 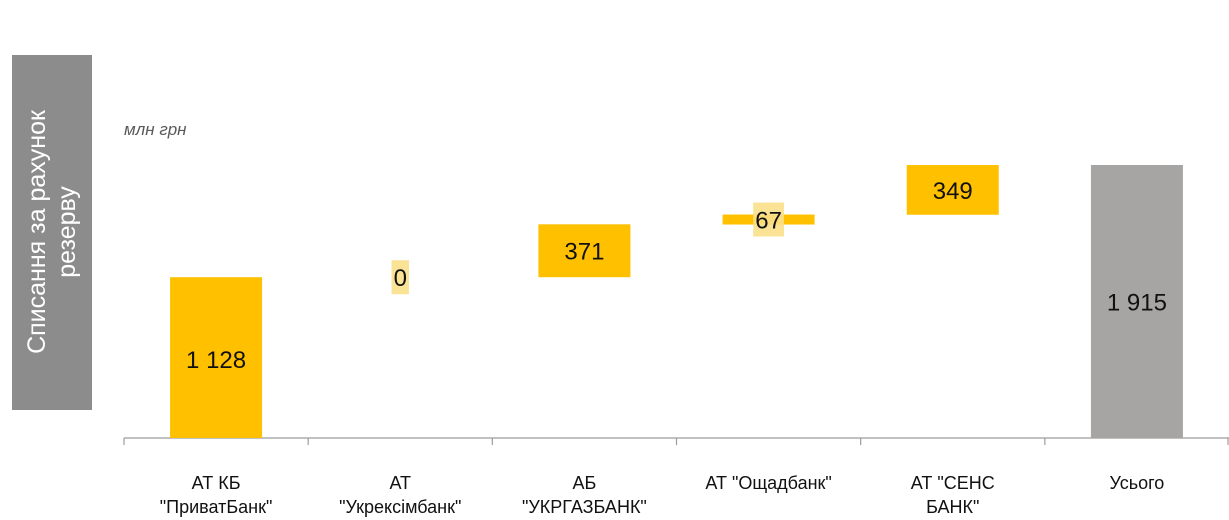 I want to click on category-label: АБ "УКРГАЗБАНК", so click(x=584, y=495).